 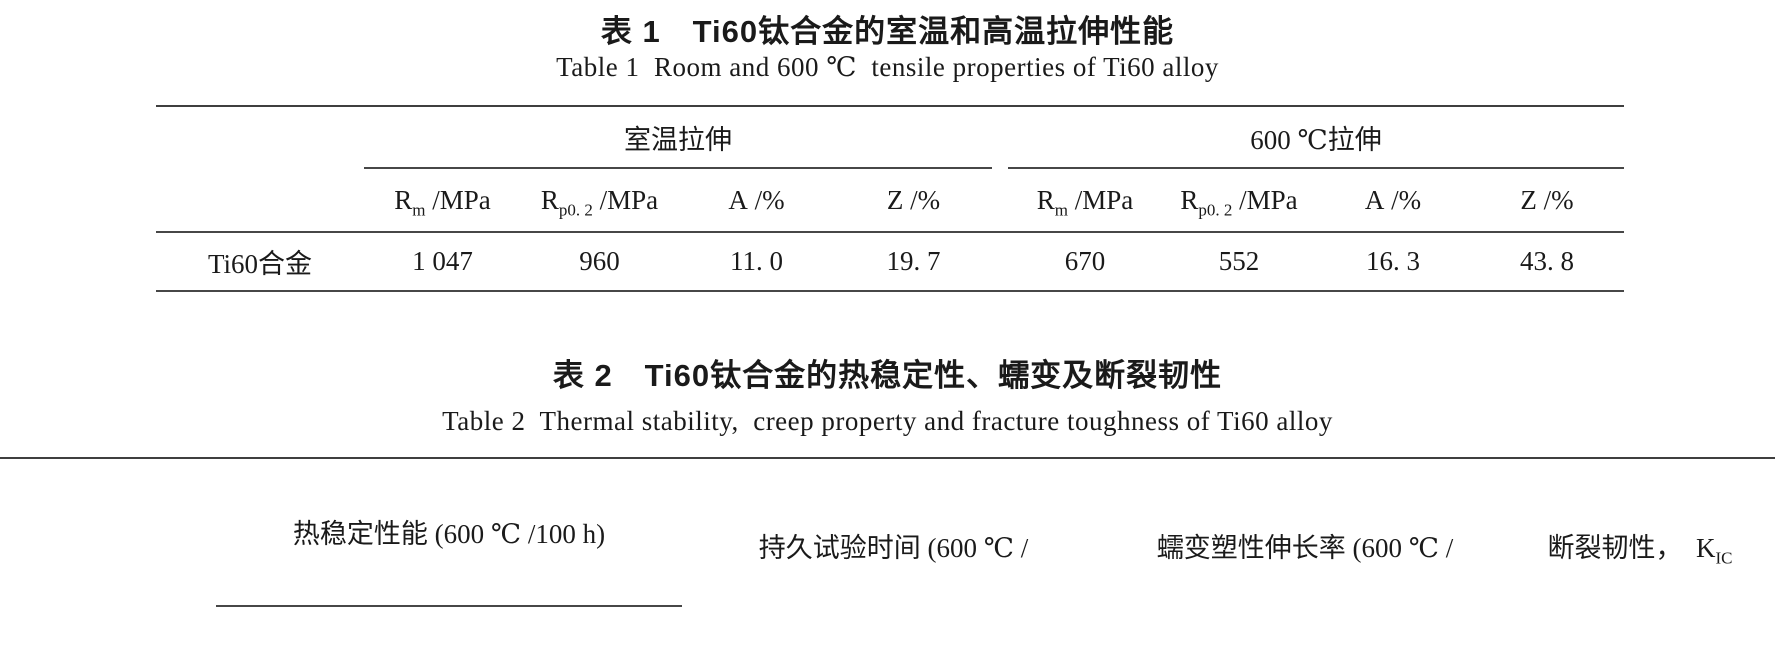 I want to click on table1-group-room-temp: 室温拉伸, so click(x=678, y=137).